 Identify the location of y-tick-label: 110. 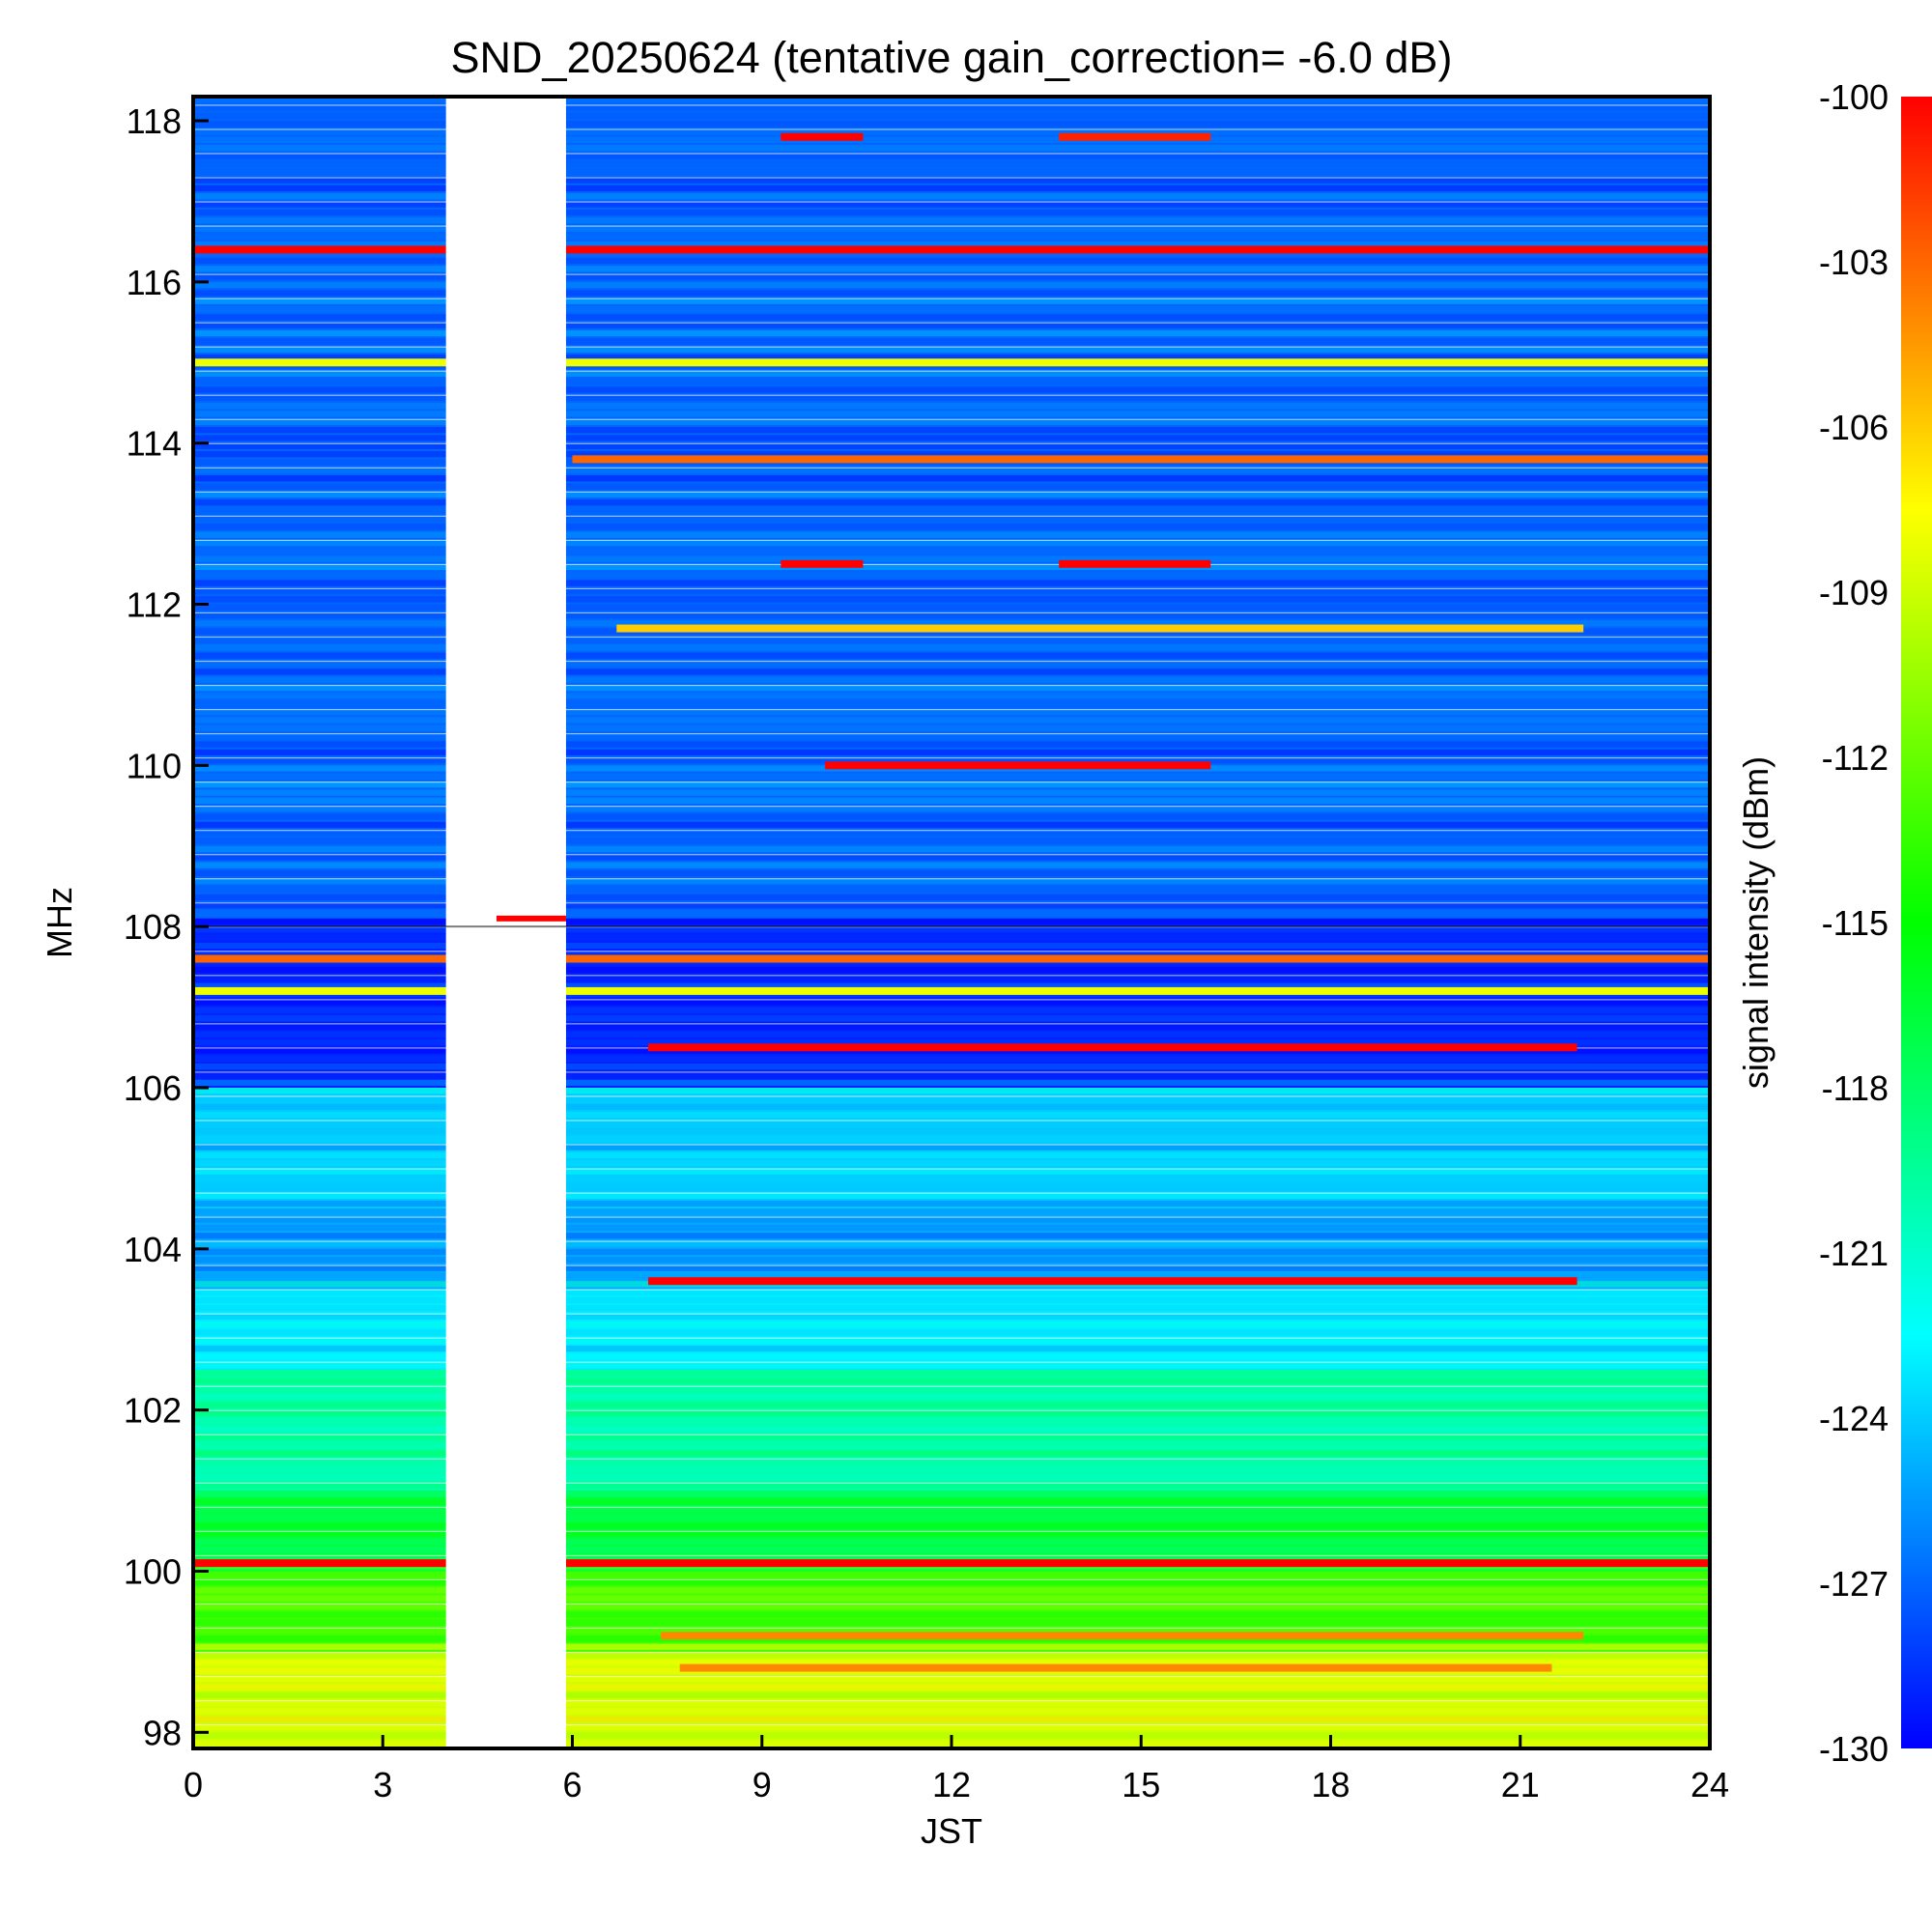
(154, 765).